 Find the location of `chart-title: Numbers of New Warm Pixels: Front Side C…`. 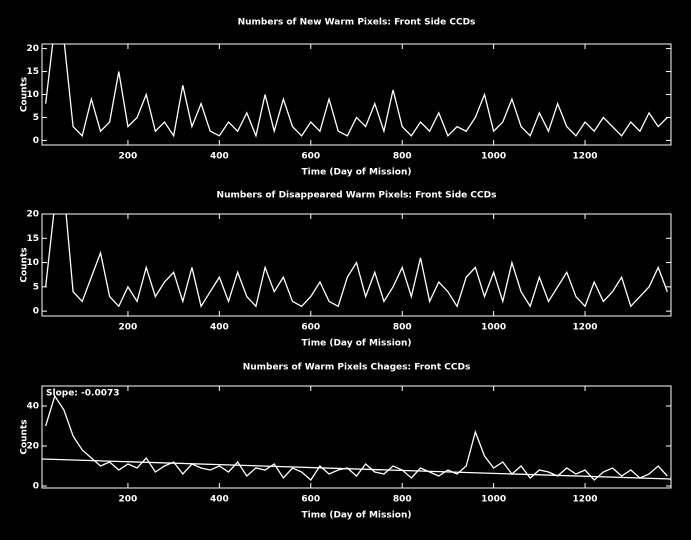

chart-title: Numbers of New Warm Pixels: Front Side C… is located at coordinates (357, 23).